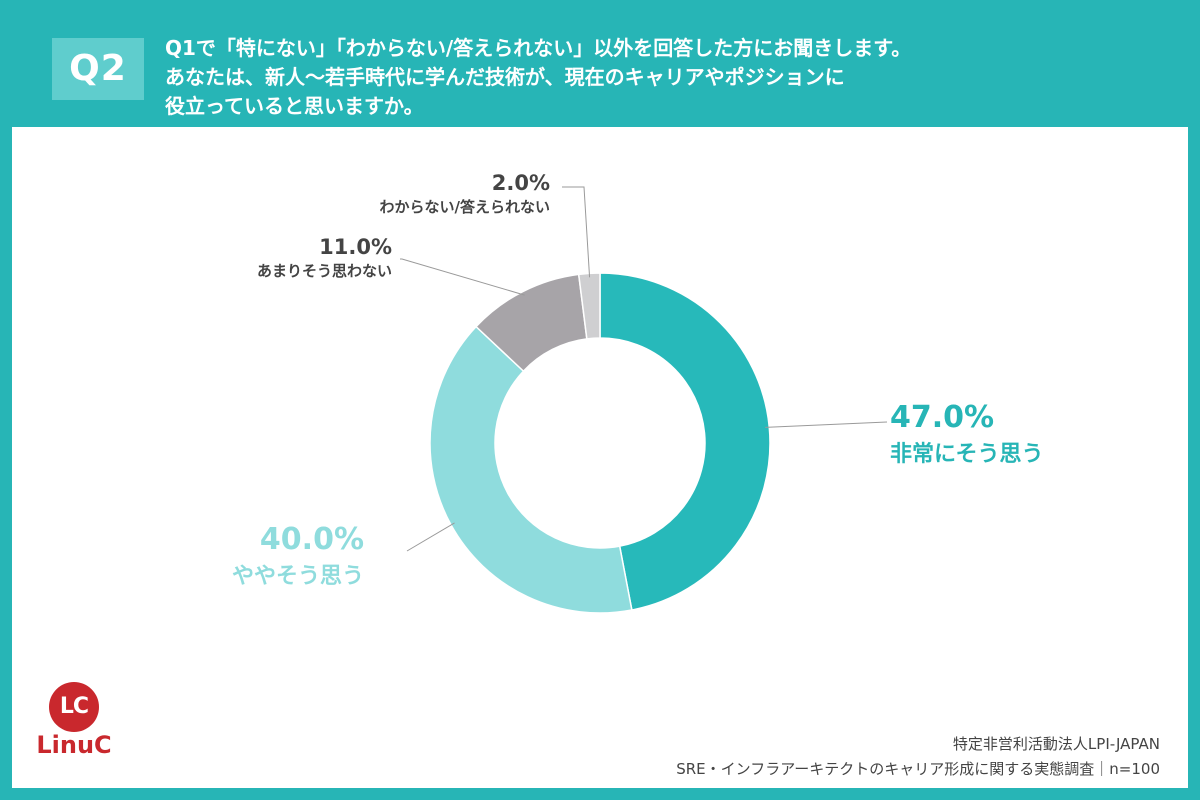  What do you see at coordinates (465, 207) in the screenshot?
I see `slice-category-label: わからない/答えられない` at bounding box center [465, 207].